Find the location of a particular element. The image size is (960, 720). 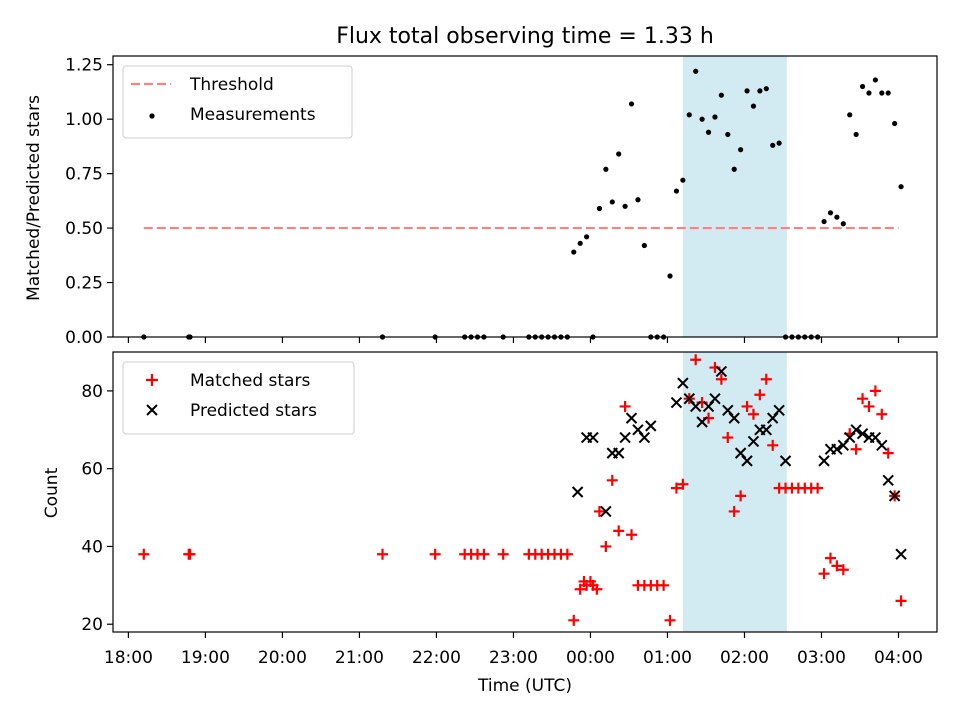

x-axis-label: Time (UTC) is located at coordinates (524, 686).